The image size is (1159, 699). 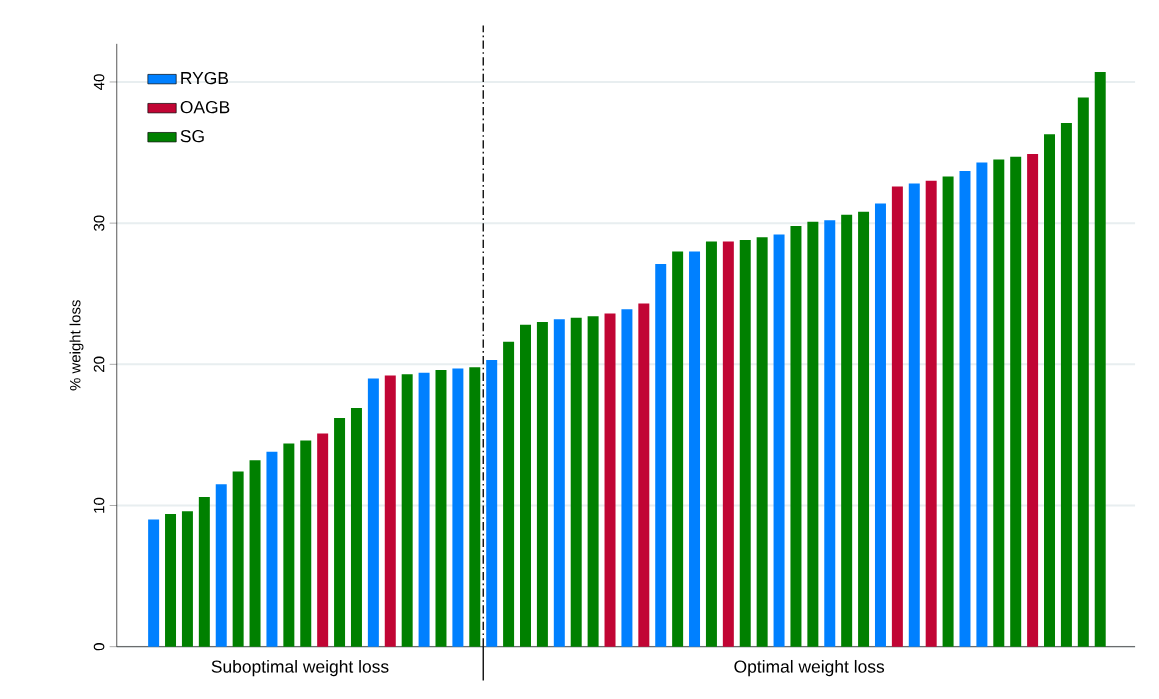 I want to click on legend-label: OAGB, so click(x=205, y=107).